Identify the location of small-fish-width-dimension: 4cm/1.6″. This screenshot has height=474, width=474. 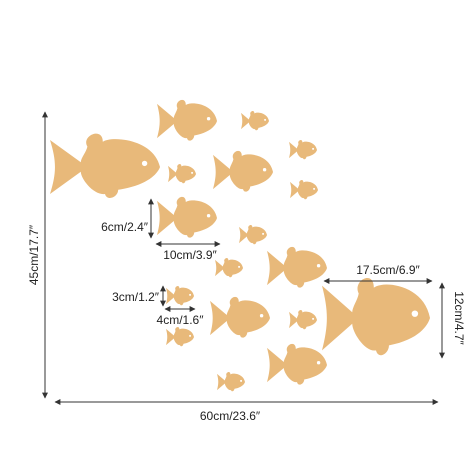
(181, 316).